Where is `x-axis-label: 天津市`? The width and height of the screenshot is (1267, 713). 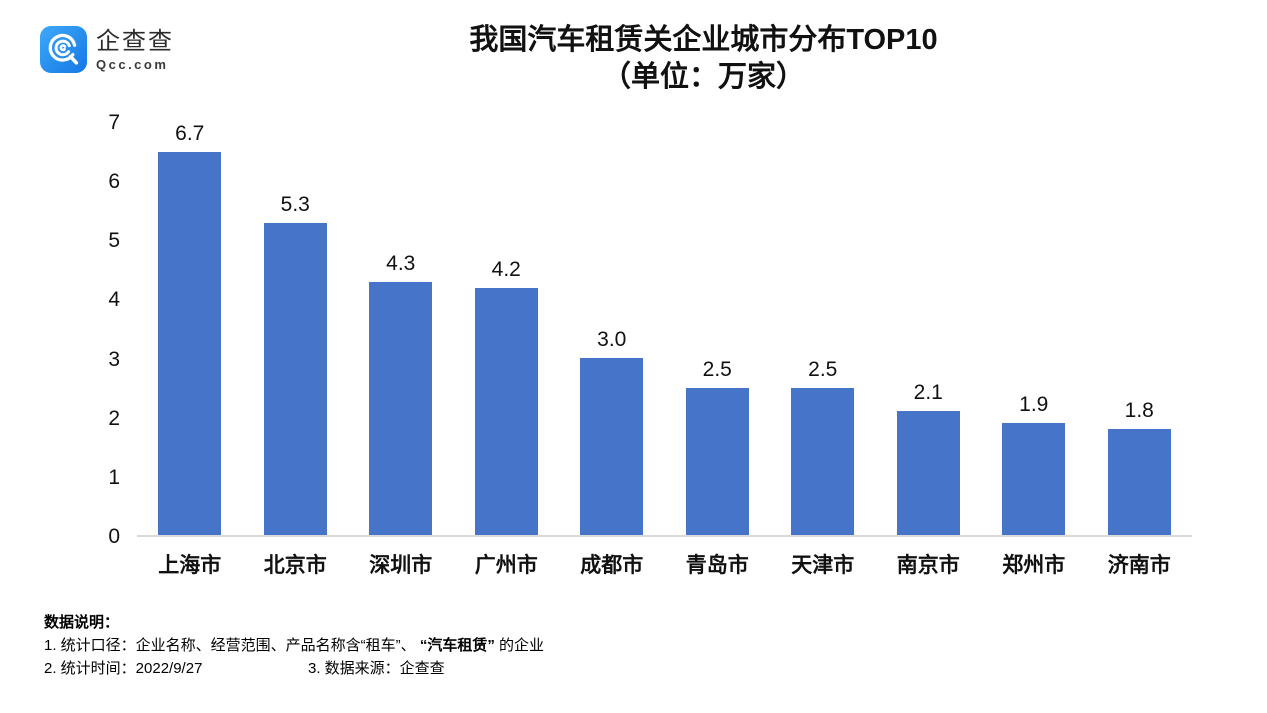
x-axis-label: 天津市 is located at coordinates (823, 565).